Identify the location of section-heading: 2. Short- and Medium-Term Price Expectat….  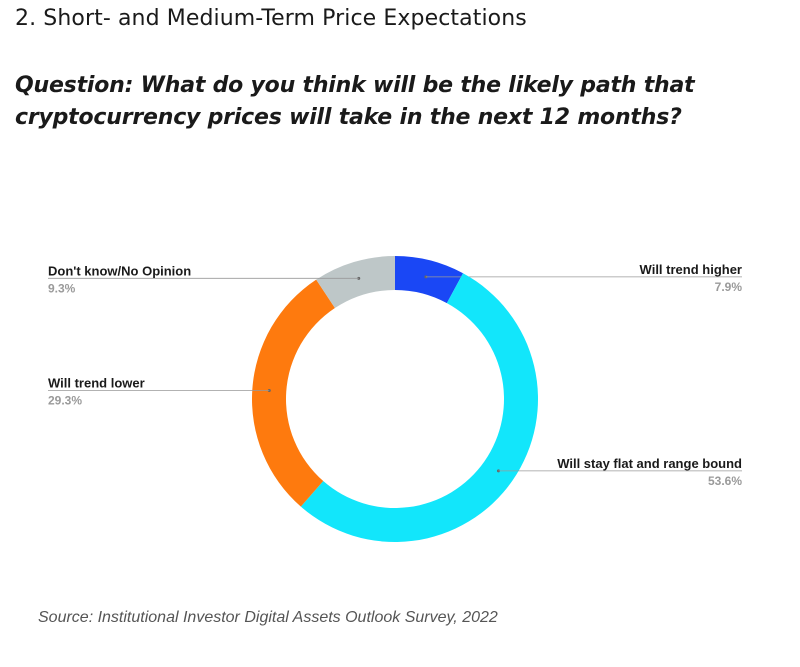
(271, 18).